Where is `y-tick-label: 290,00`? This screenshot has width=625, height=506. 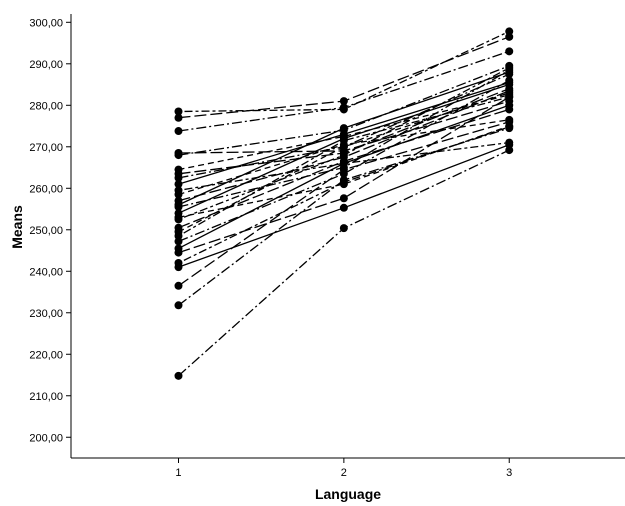
y-tick-label: 290,00 is located at coordinates (46, 65).